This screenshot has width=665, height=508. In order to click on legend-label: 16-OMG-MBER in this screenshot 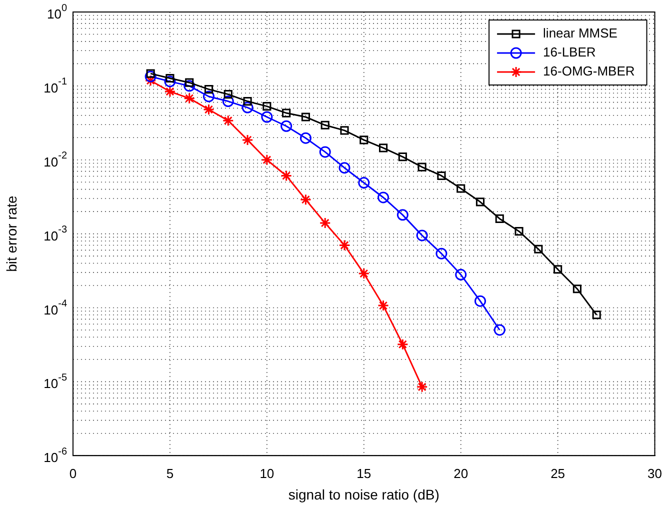, I will do `click(589, 71)`.